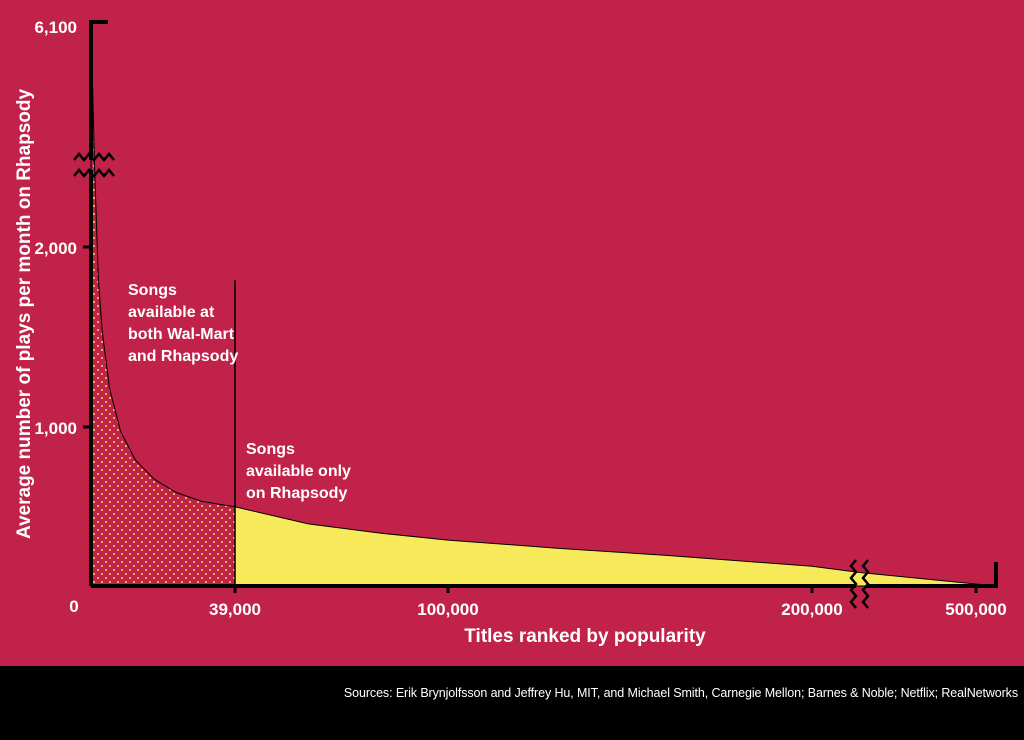 This screenshot has height=740, width=1024. I want to click on annotation-line: available only, so click(298, 471).